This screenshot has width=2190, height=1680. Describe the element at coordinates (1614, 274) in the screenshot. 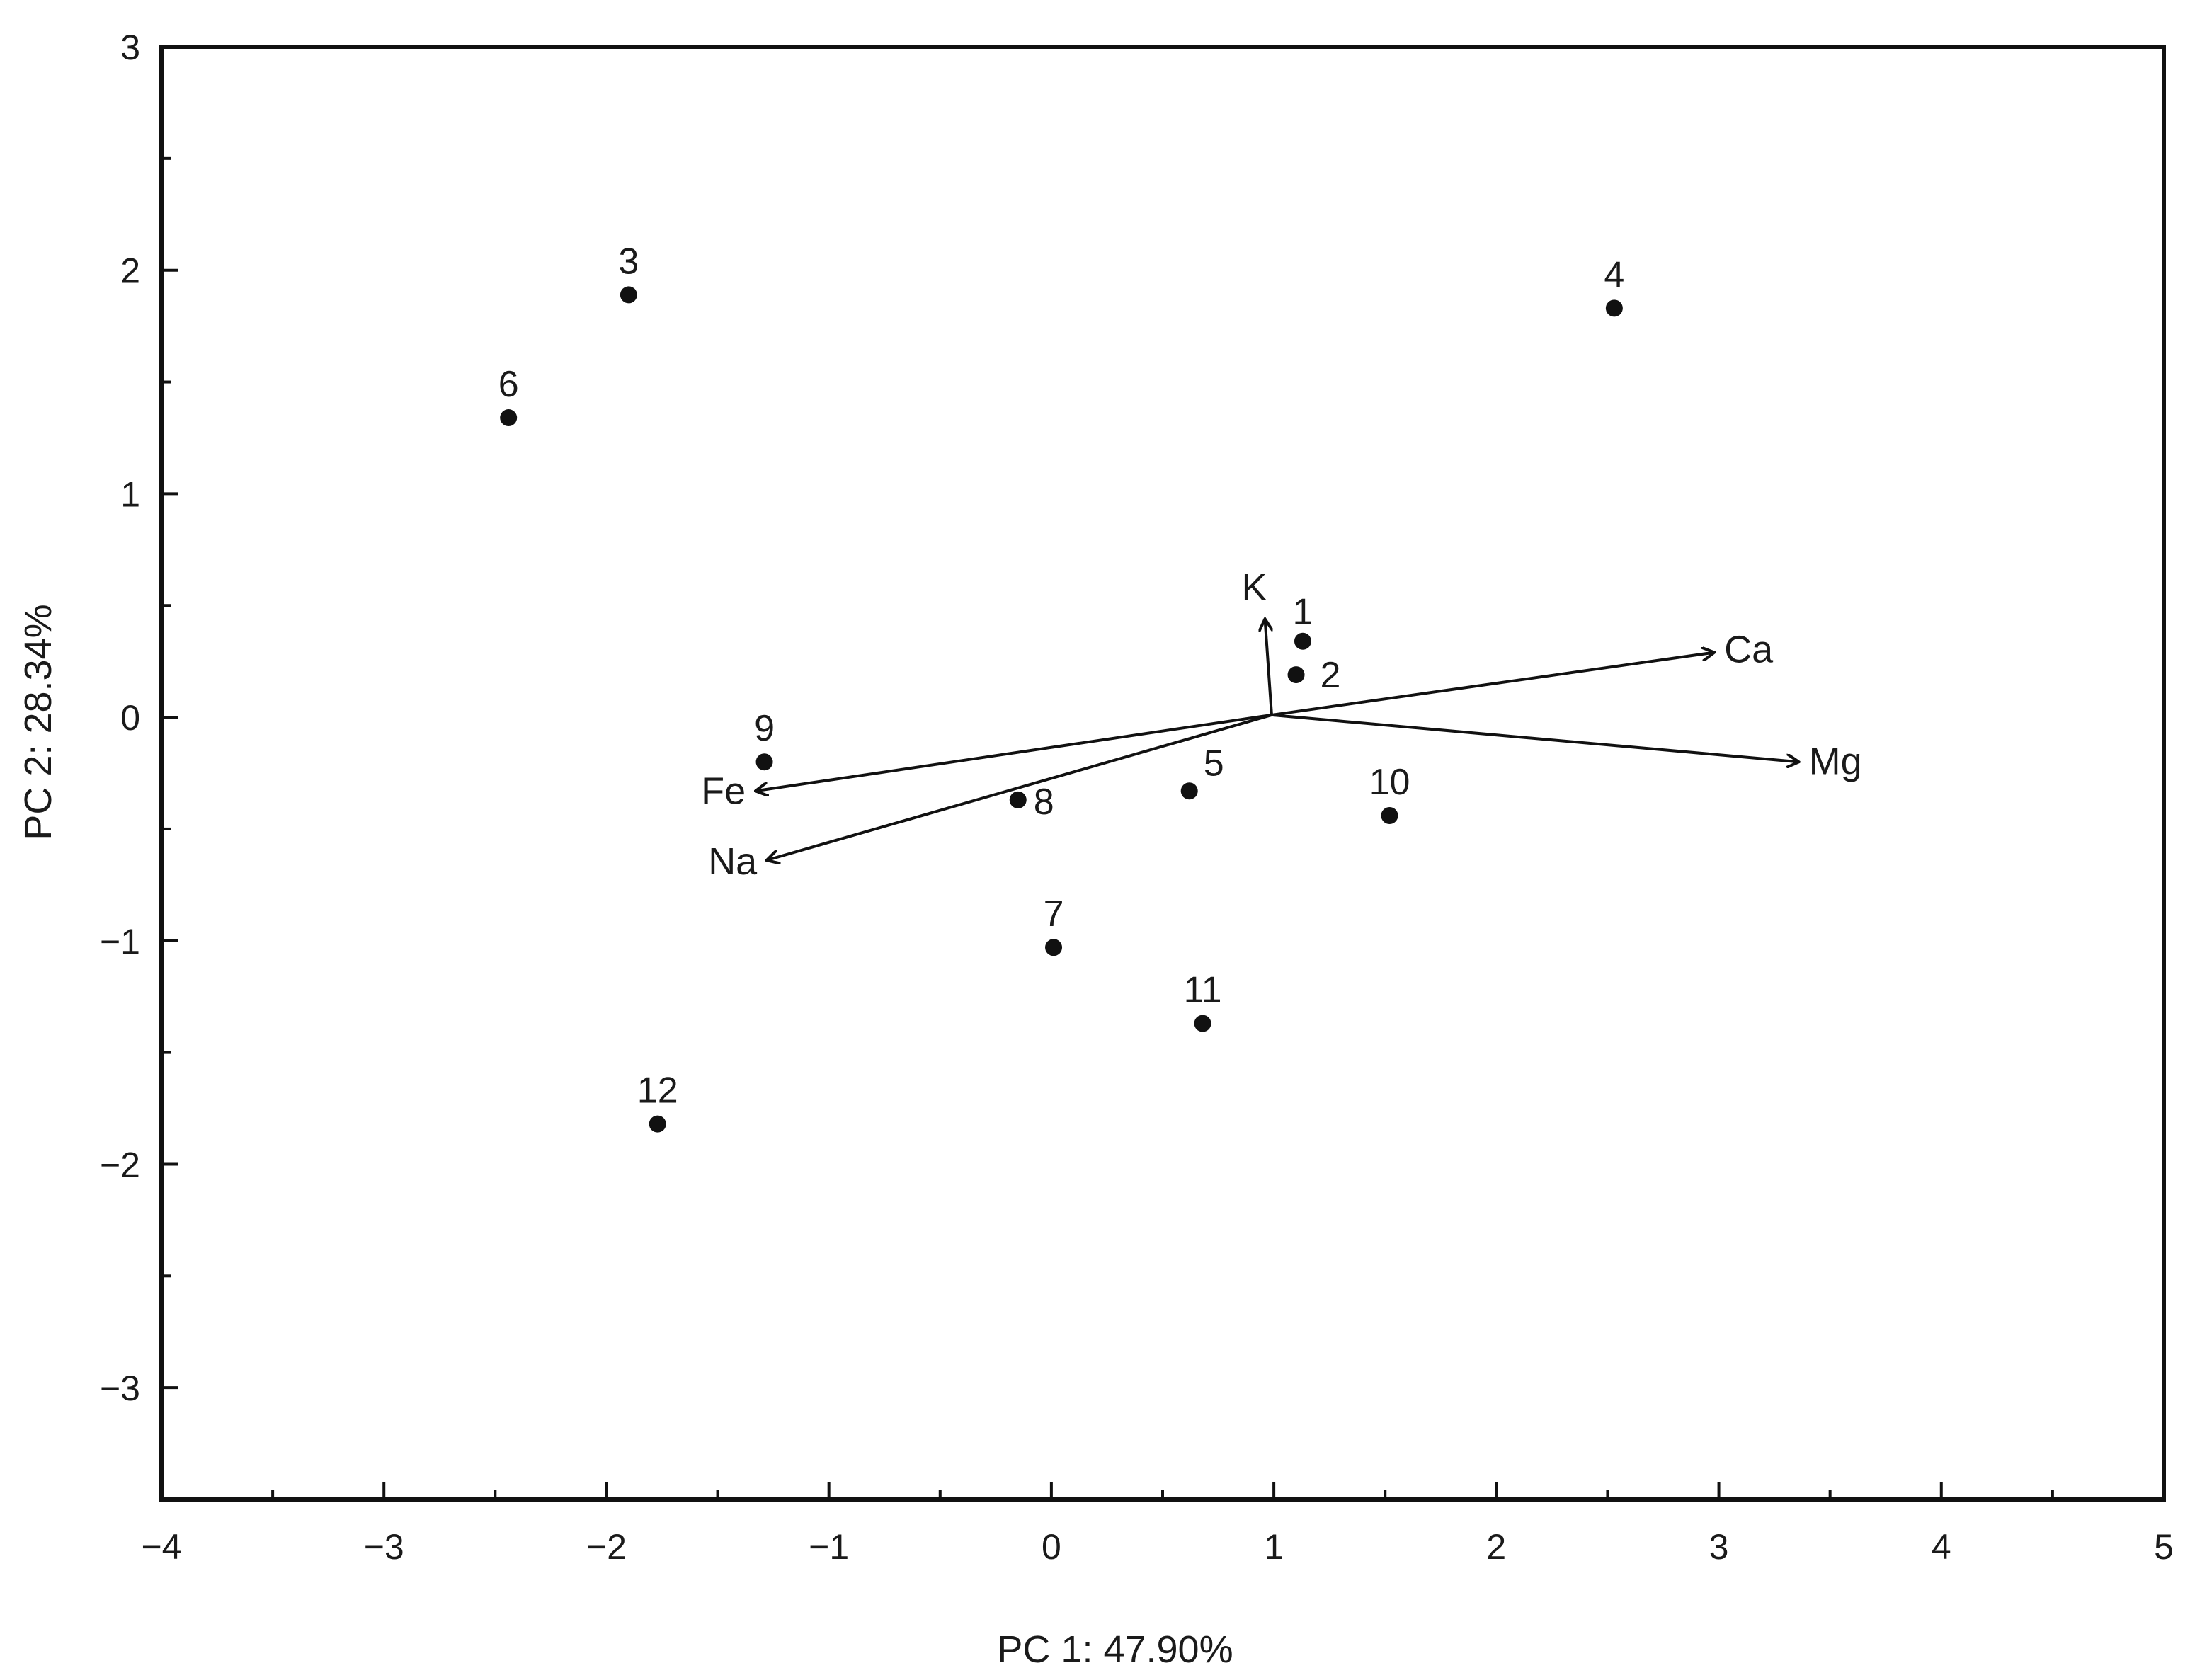

I see `point-label: 4` at that location.